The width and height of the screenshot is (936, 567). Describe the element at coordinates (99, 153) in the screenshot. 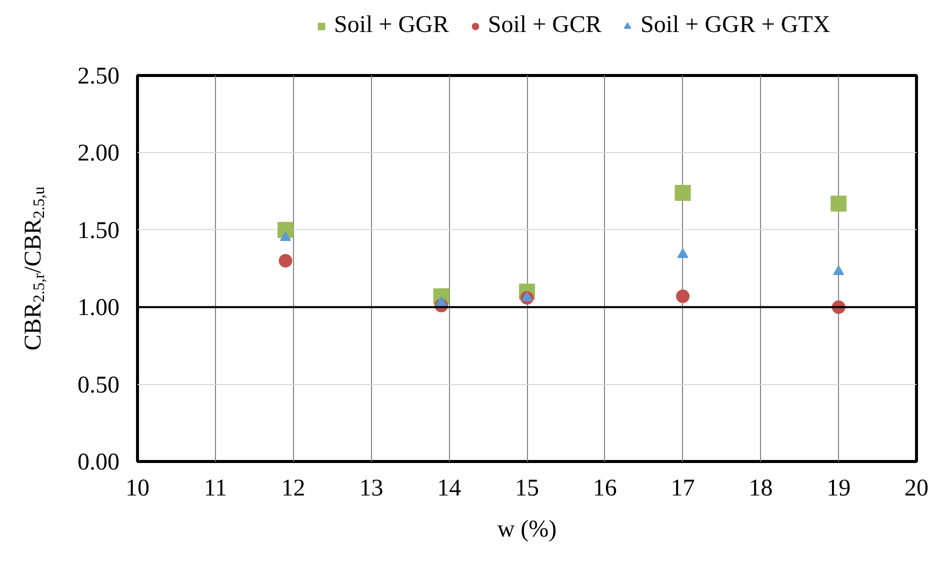

I see `y-tick-label: 2.00` at that location.